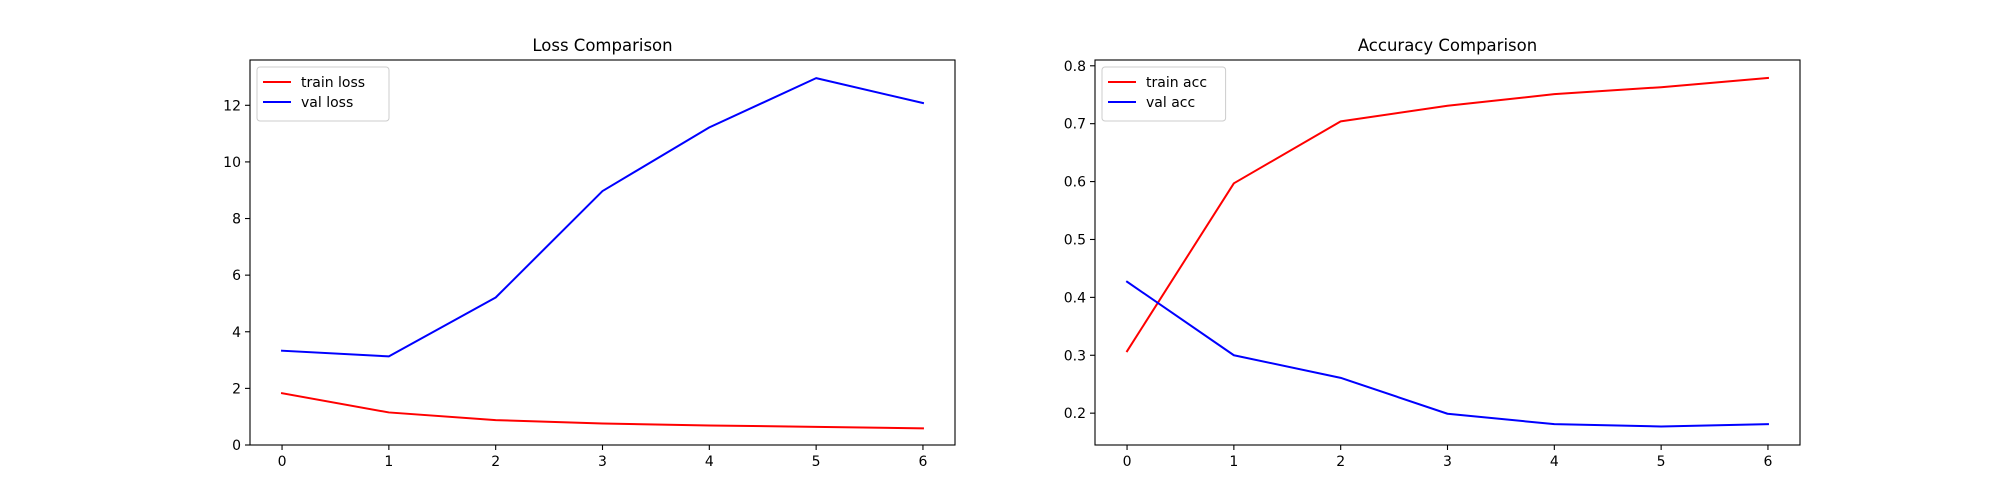 This screenshot has width=2000, height=500. What do you see at coordinates (709, 462) in the screenshot?
I see `loss-x-tick-label: 4` at bounding box center [709, 462].